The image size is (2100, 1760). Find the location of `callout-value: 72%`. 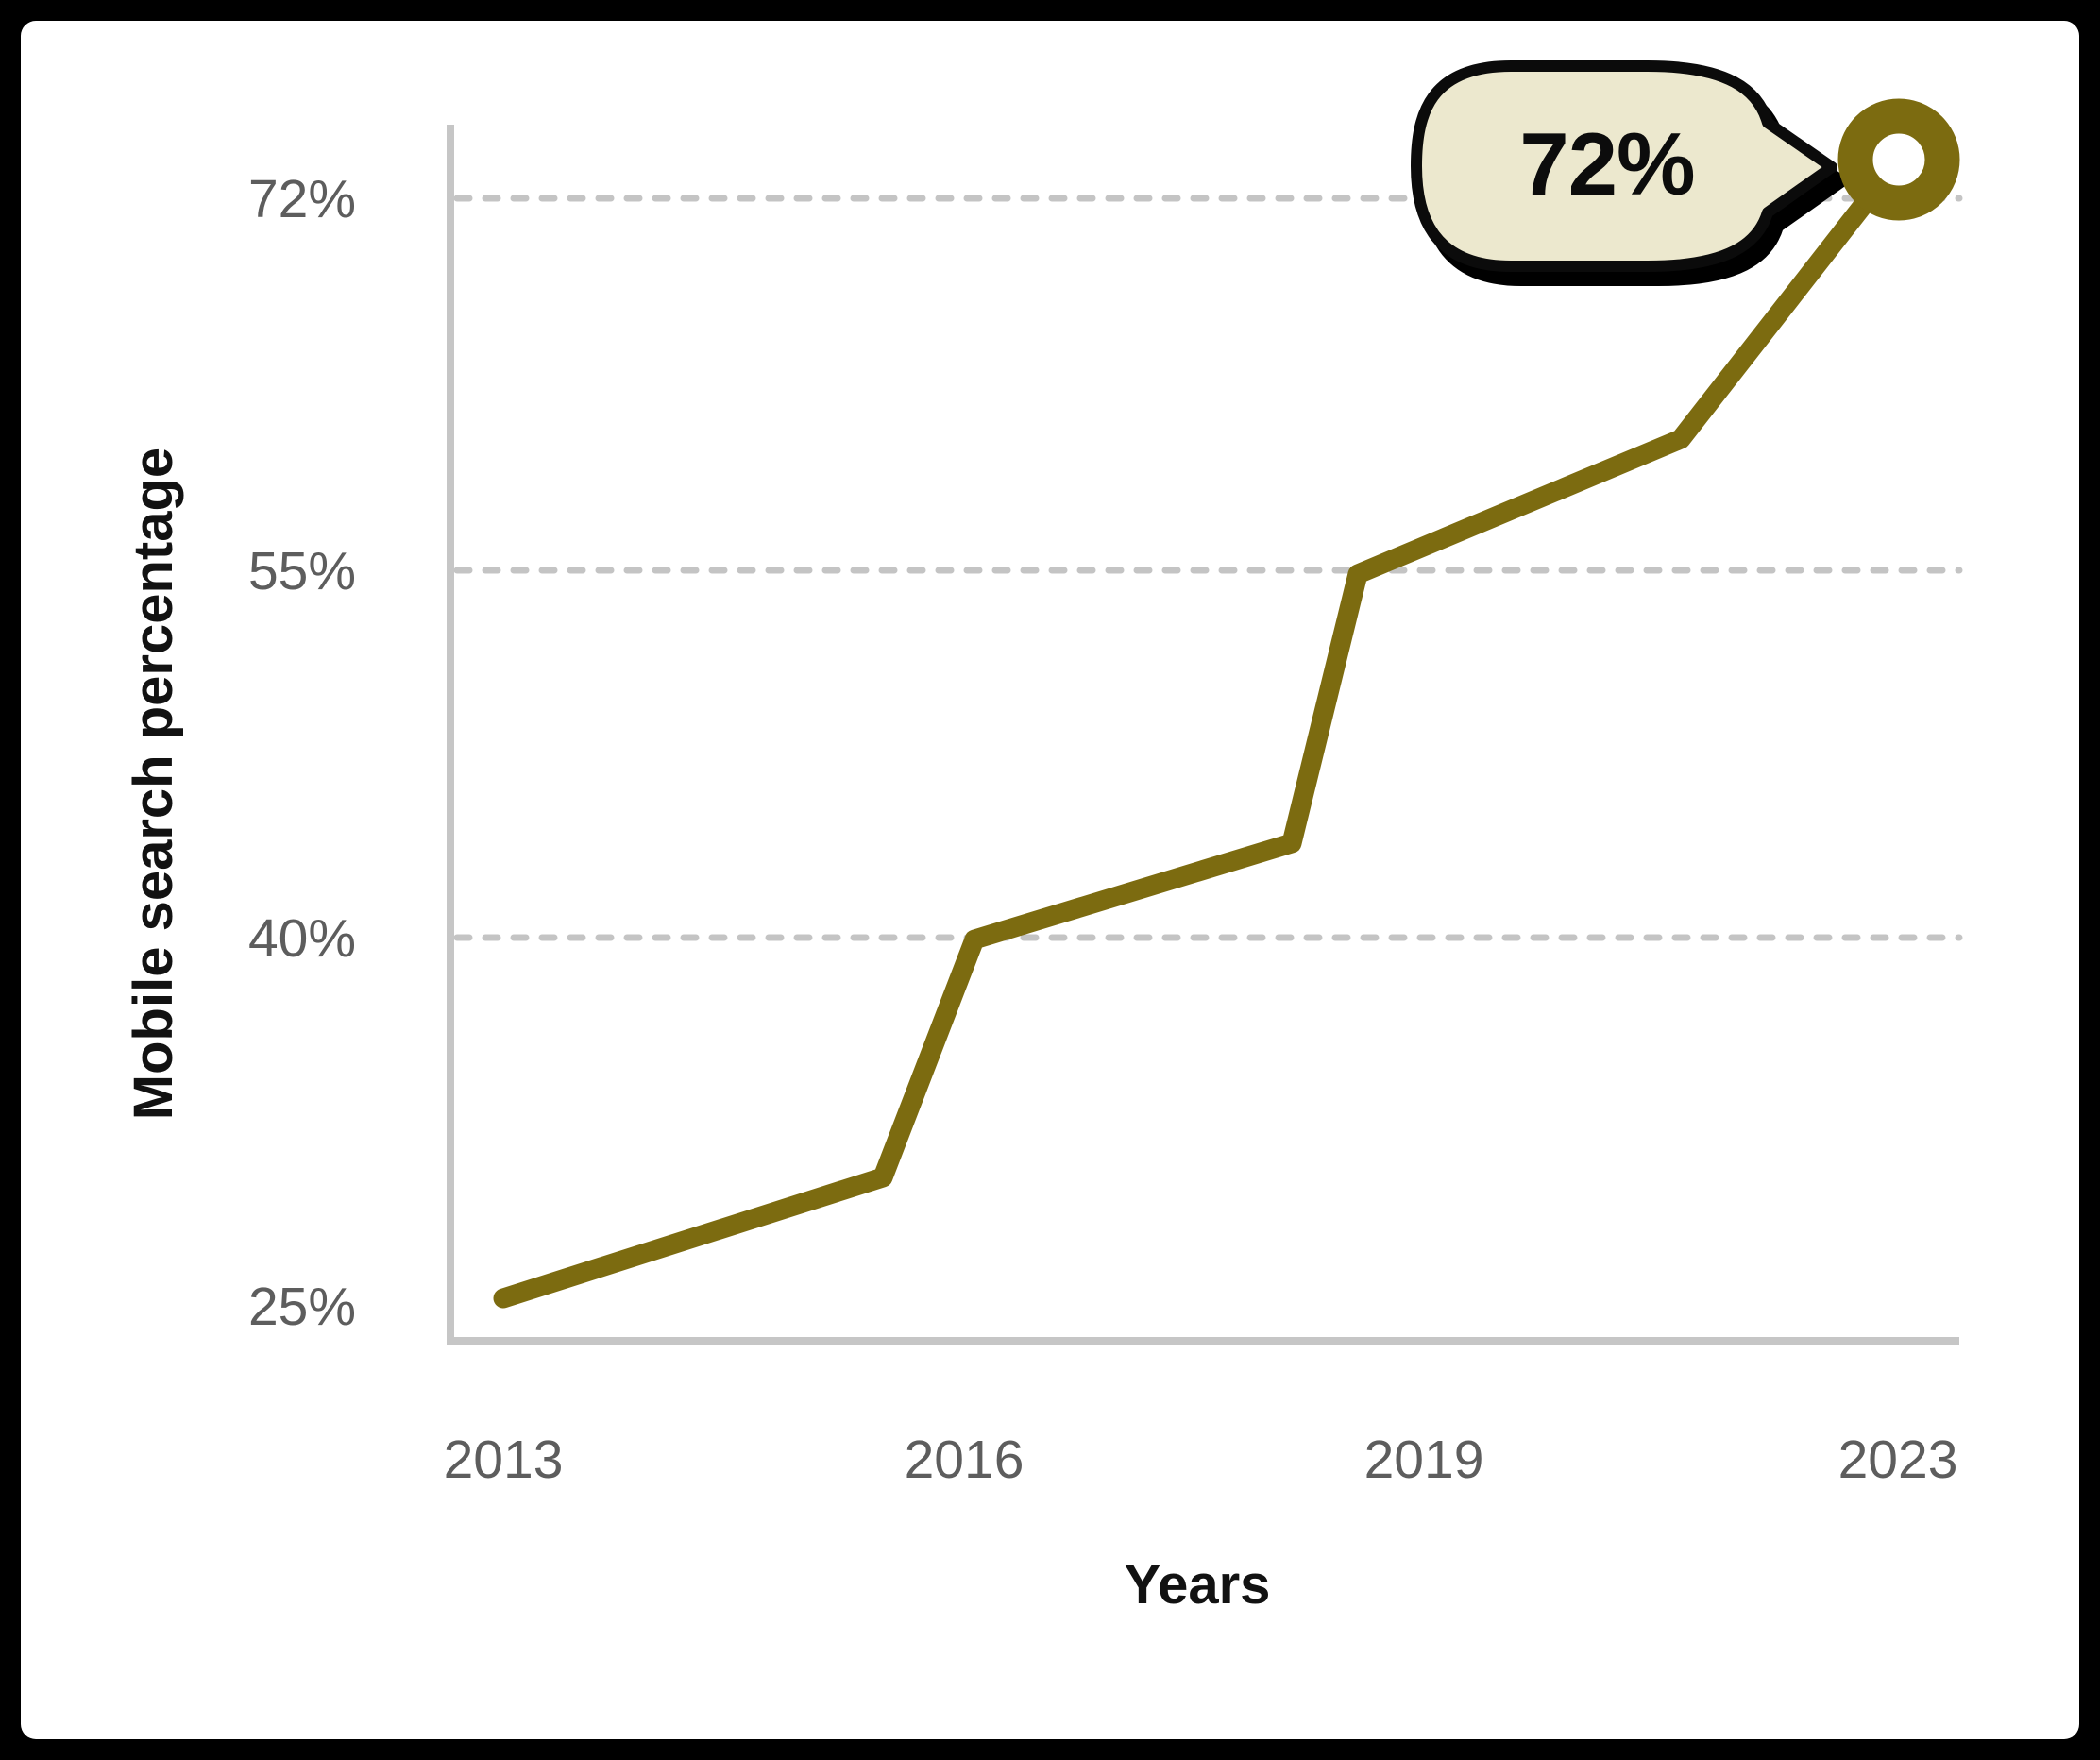

callout-value: 72% is located at coordinates (1606, 163).